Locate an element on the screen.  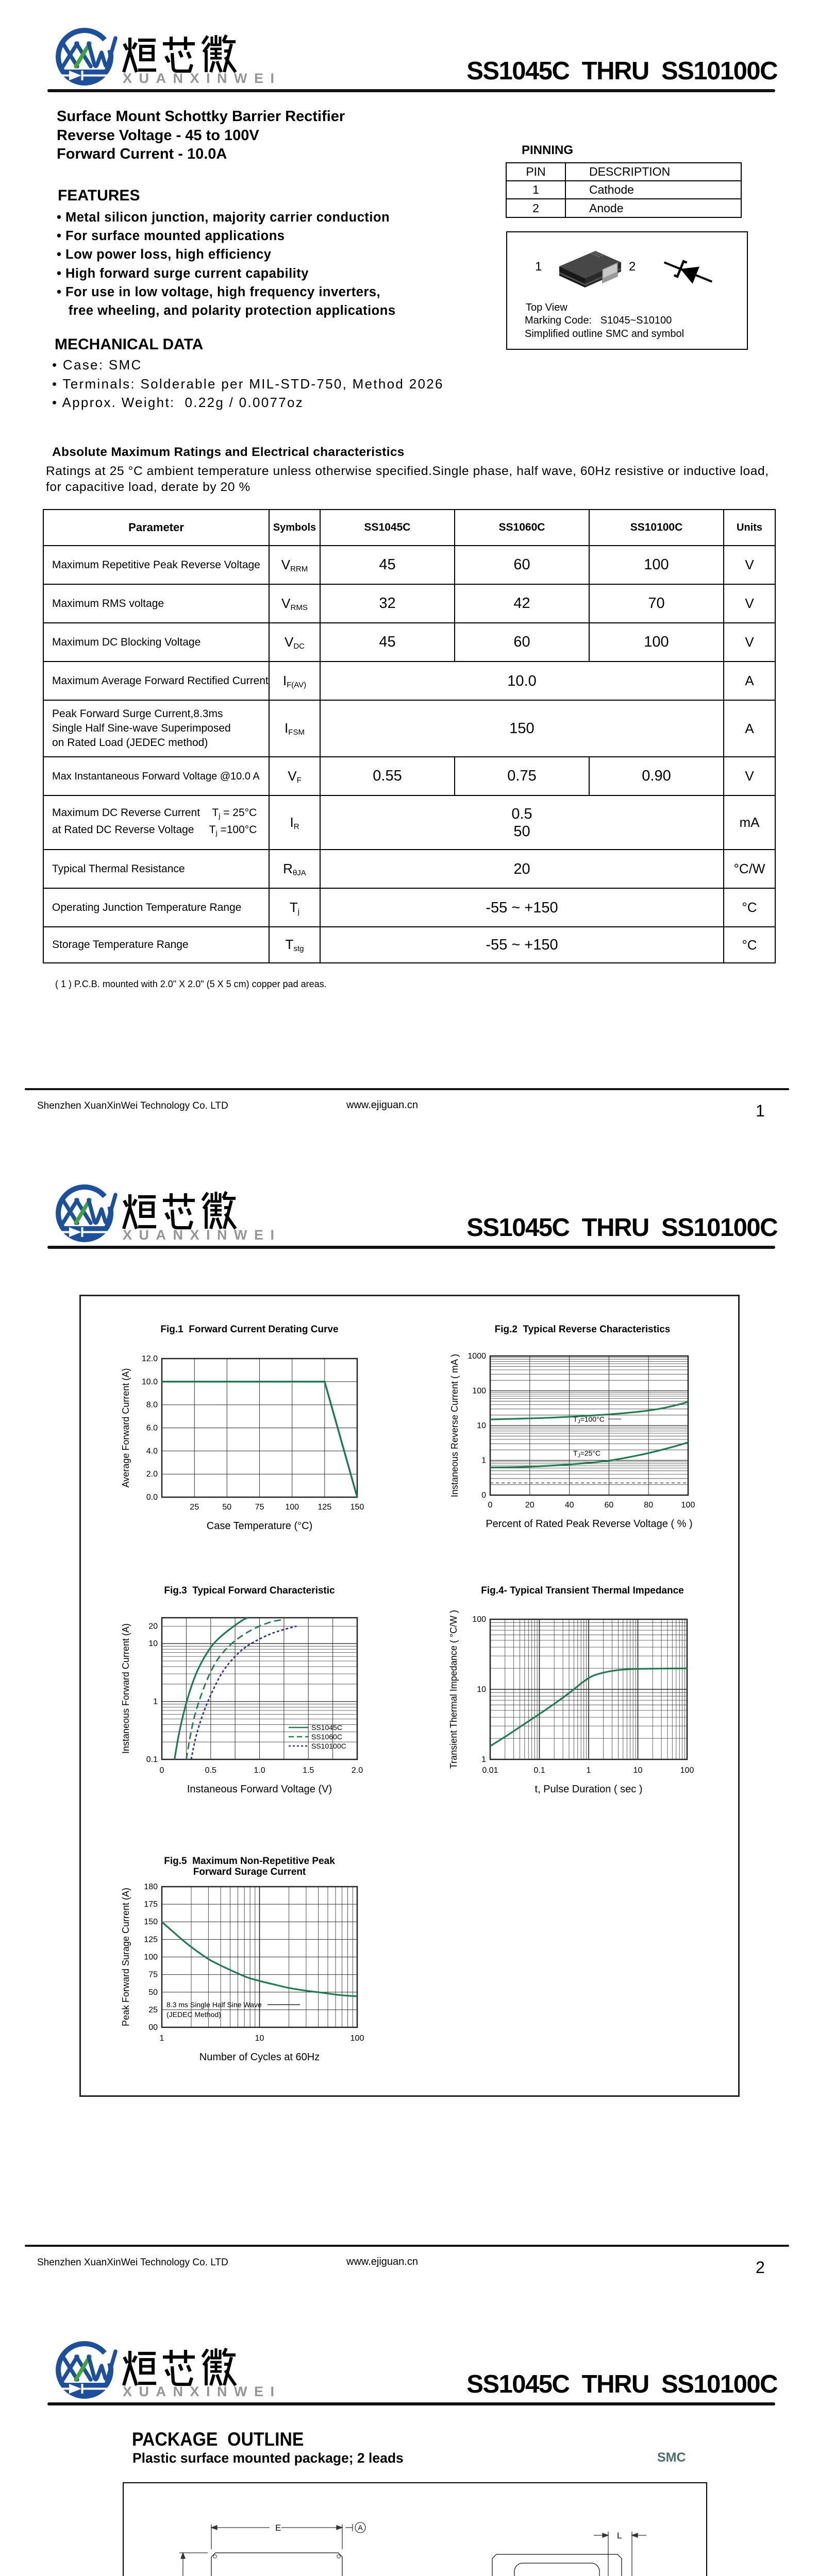
svg-text: 4.0 is located at coordinates (152, 1451).